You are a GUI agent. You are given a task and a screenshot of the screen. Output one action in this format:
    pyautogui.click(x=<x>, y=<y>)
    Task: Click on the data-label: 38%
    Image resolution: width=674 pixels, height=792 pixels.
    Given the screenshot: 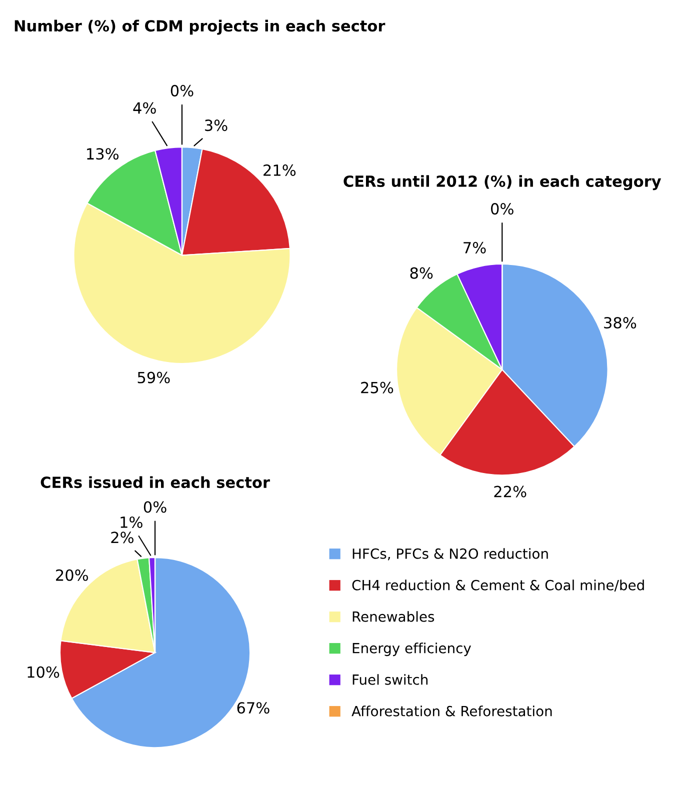 What is the action you would take?
    pyautogui.click(x=620, y=322)
    